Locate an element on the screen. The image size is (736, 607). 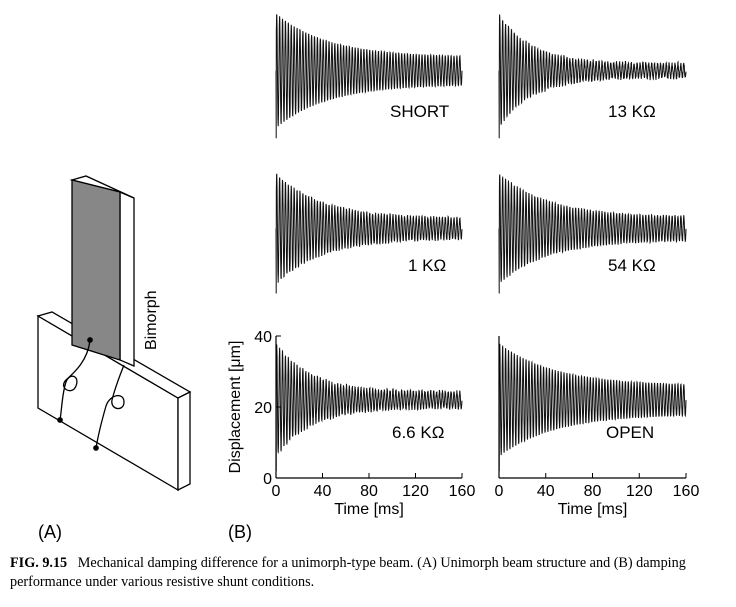
panel-a-label: (A) is located at coordinates (50, 532).